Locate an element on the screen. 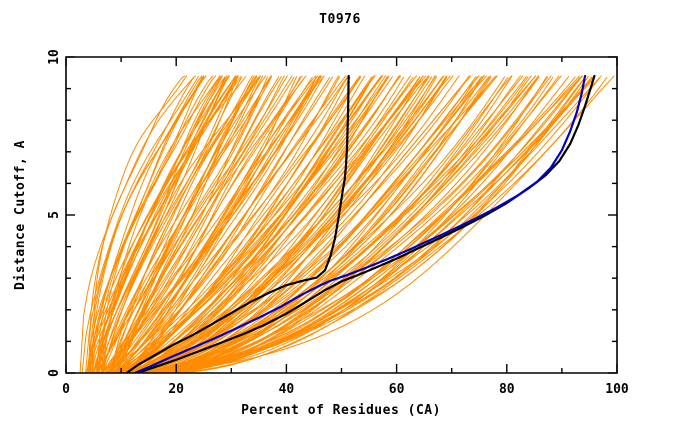 The height and width of the screenshot is (440, 680). y-tick-label: 5 is located at coordinates (54, 215).